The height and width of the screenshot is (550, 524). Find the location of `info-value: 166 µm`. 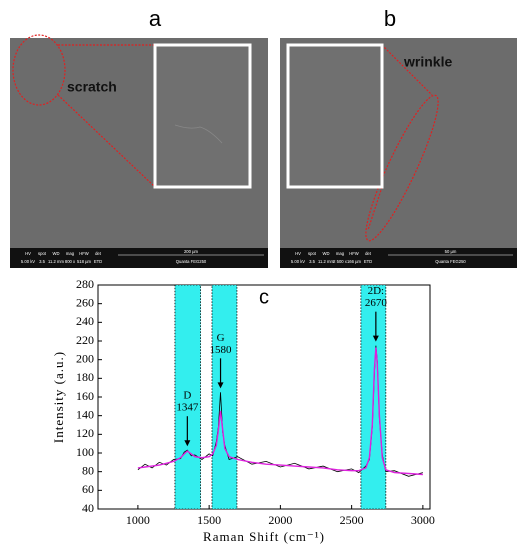

info-value: 166 µm is located at coordinates (354, 261).